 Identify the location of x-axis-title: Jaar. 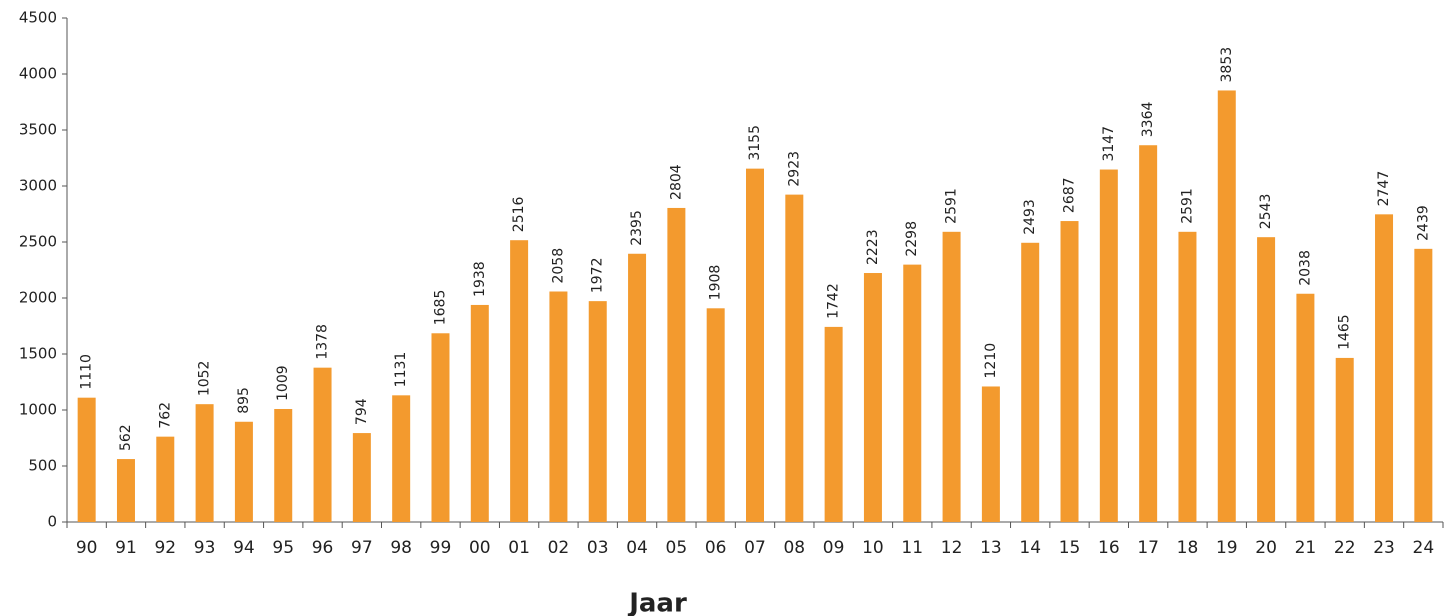
(657, 602).